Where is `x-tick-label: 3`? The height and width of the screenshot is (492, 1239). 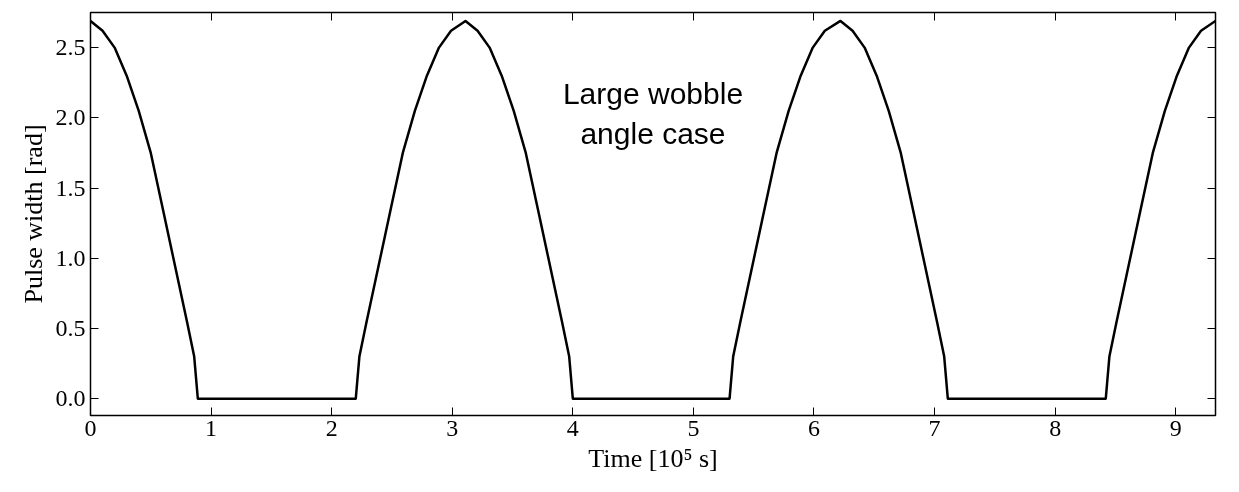
x-tick-label: 3 is located at coordinates (452, 427).